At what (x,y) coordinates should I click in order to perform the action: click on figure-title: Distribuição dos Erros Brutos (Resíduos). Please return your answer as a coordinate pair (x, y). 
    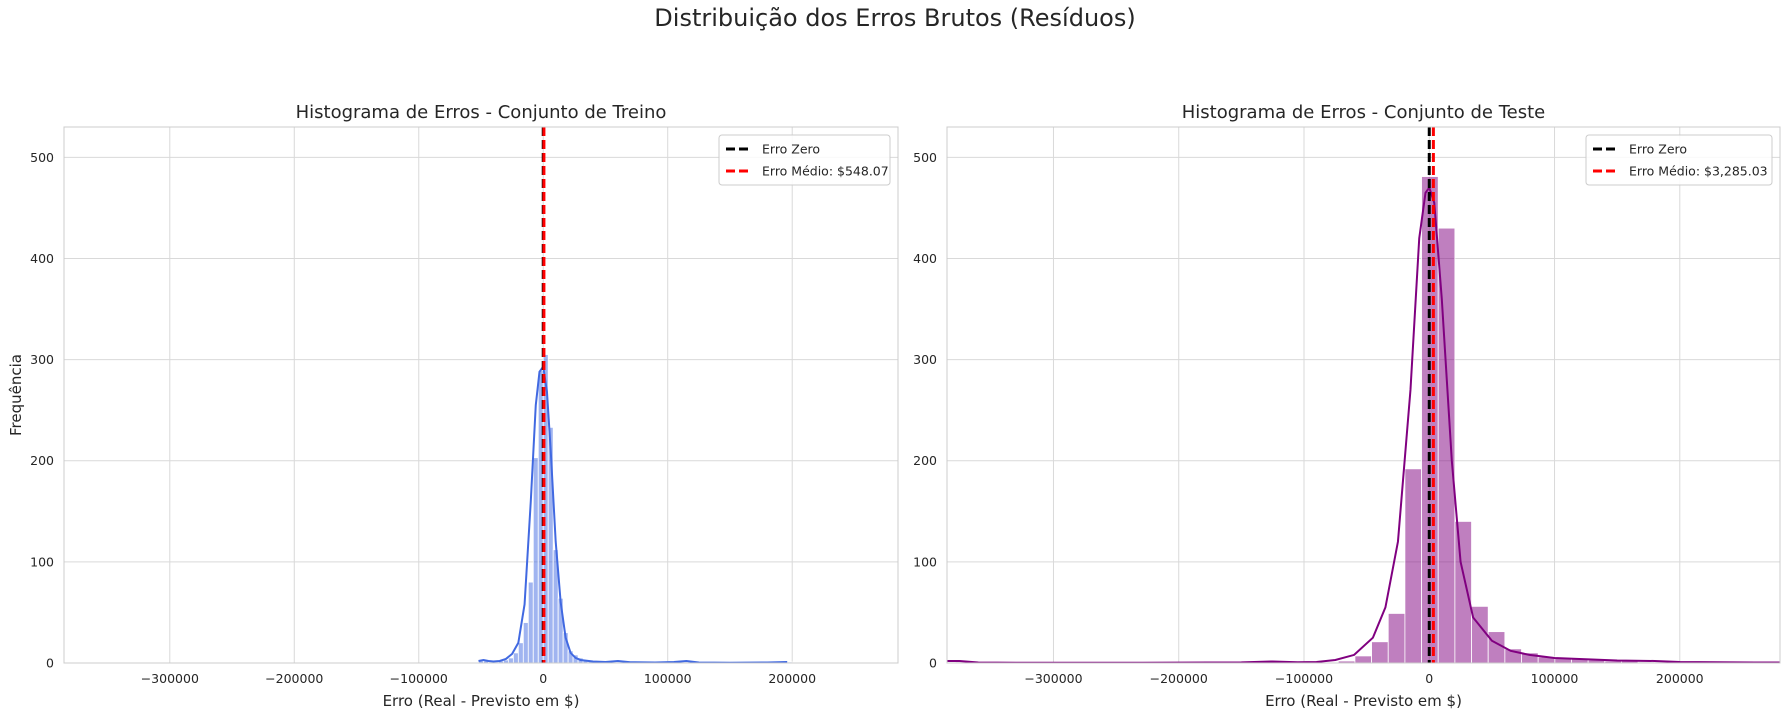
    Looking at the image, I should click on (895, 18).